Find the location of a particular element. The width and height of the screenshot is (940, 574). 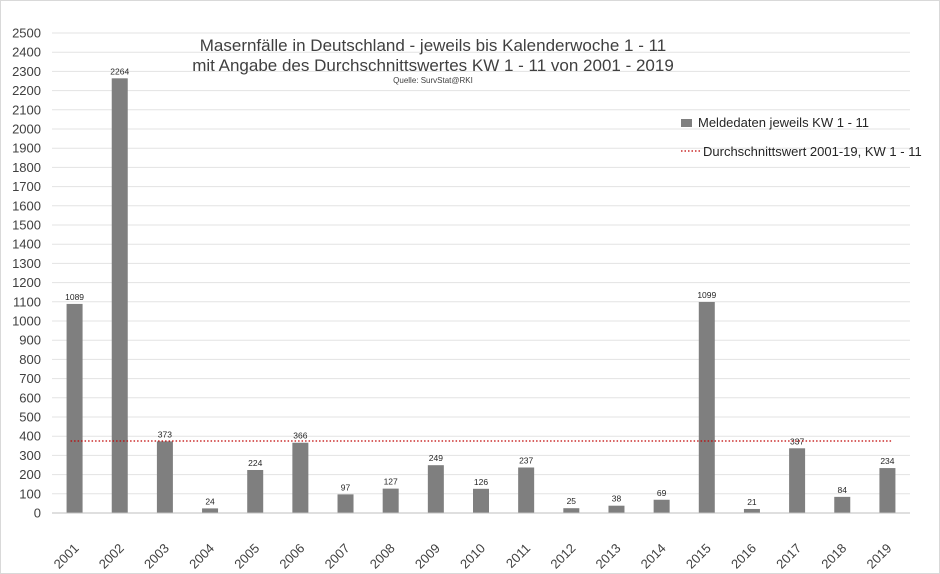

y-tick-label: 2400 is located at coordinates (26, 52).